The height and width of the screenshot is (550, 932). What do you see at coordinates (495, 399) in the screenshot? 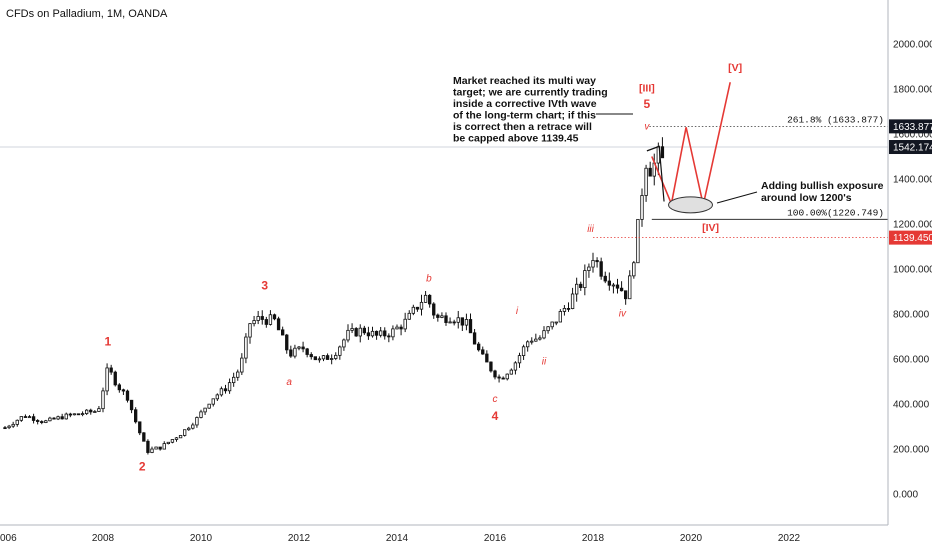
I see `wave-label: c` at bounding box center [495, 399].